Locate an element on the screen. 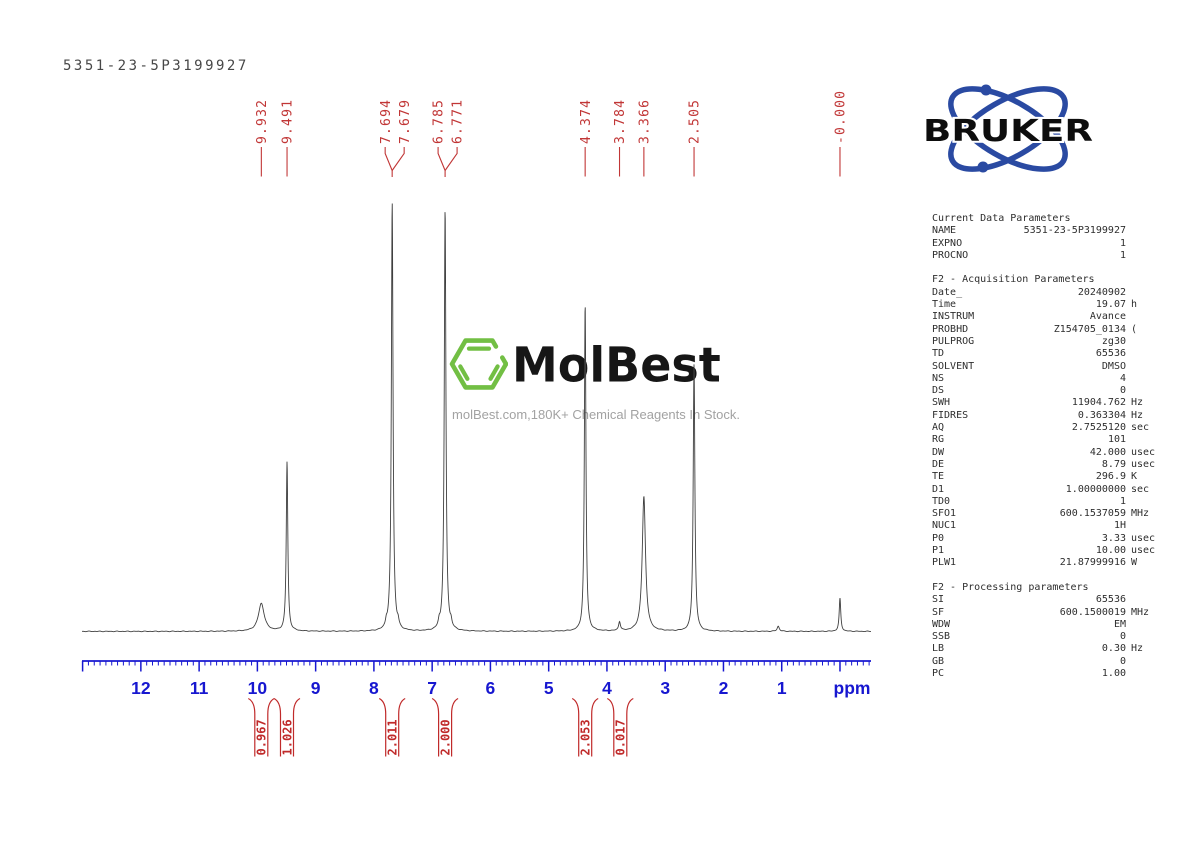  param-row: SF 600.1500019 MHz is located at coordinates (1048, 613).